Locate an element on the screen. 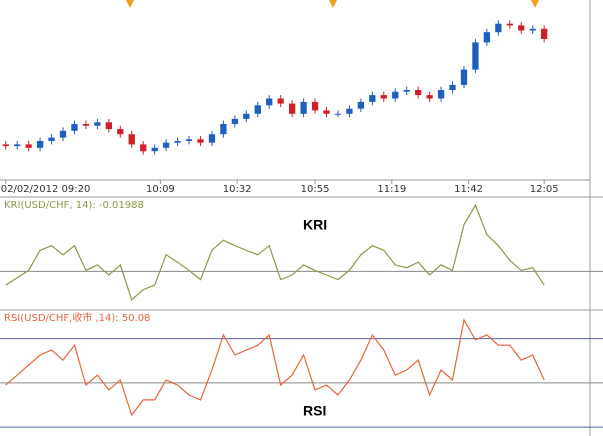 This screenshot has height=436, width=603. annotation: RSI is located at coordinates (314, 411).